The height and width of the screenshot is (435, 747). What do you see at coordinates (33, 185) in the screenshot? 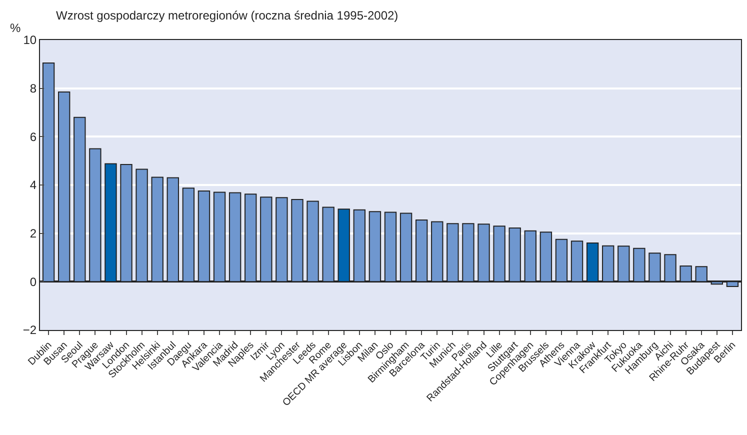
I see `y-tick-label: 4` at bounding box center [33, 185].